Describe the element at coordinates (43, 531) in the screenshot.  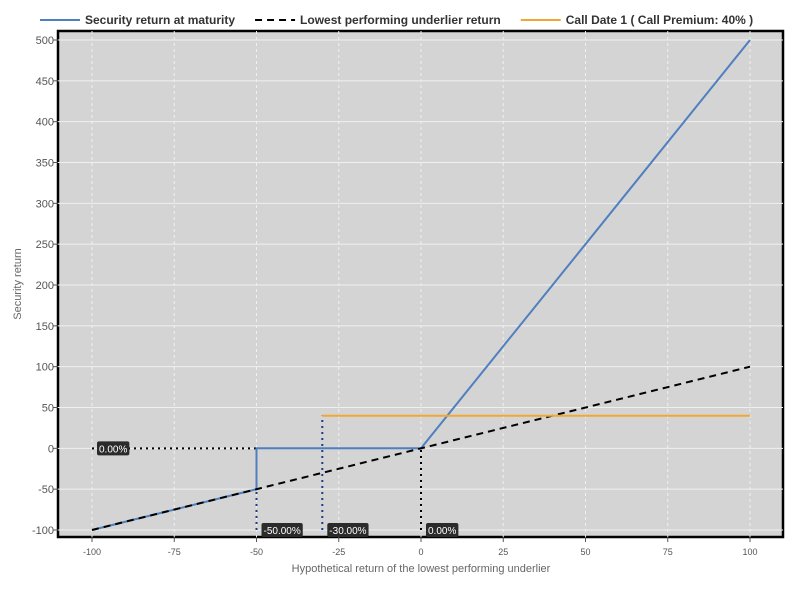
I see `y-tick-label: -100` at that location.